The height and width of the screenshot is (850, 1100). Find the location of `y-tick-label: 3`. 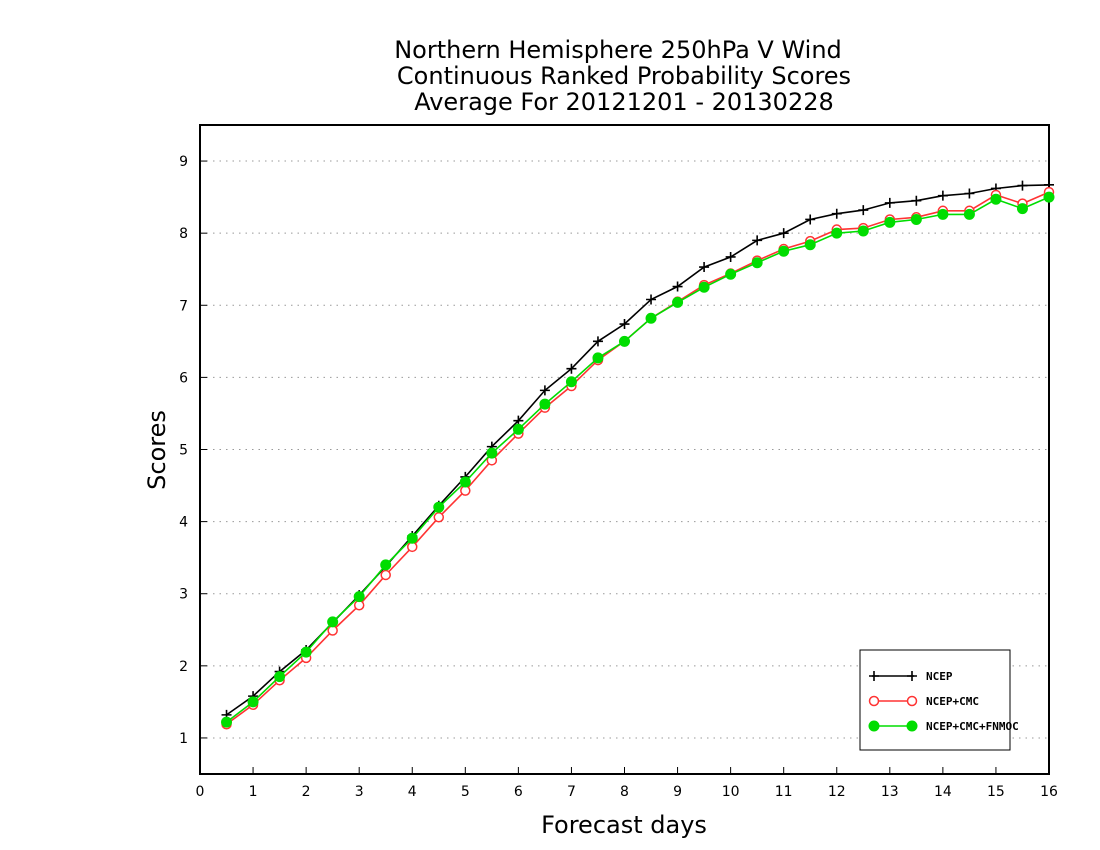

y-tick-label: 3 is located at coordinates (183, 595).